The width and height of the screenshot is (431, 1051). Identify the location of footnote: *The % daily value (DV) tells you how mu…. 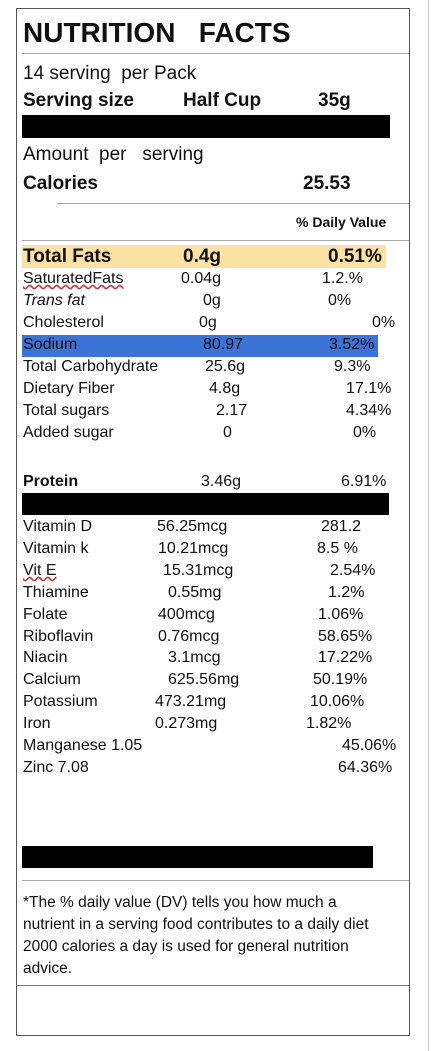
(196, 935).